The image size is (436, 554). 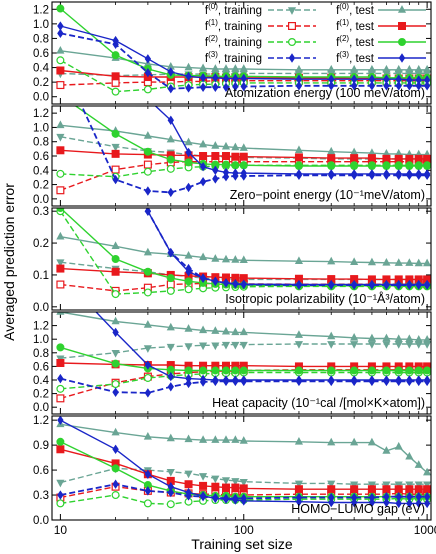 I want to click on panel-series, so click(x=243, y=50).